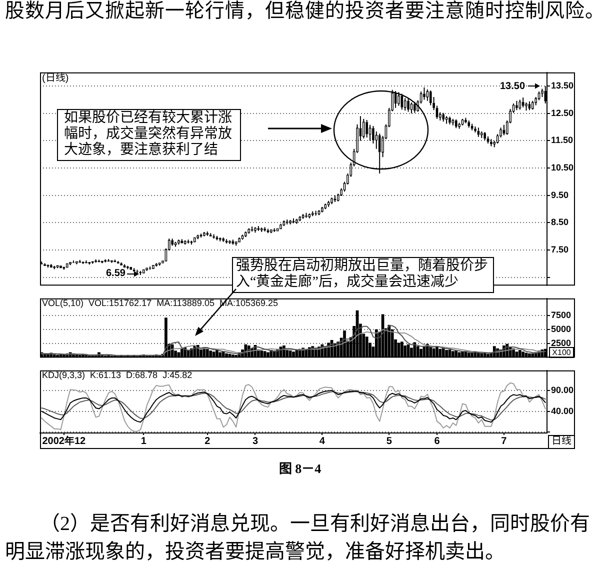 The height and width of the screenshot is (573, 614). What do you see at coordinates (562, 113) in the screenshot?
I see `y-tick-label: 12.50` at bounding box center [562, 113].